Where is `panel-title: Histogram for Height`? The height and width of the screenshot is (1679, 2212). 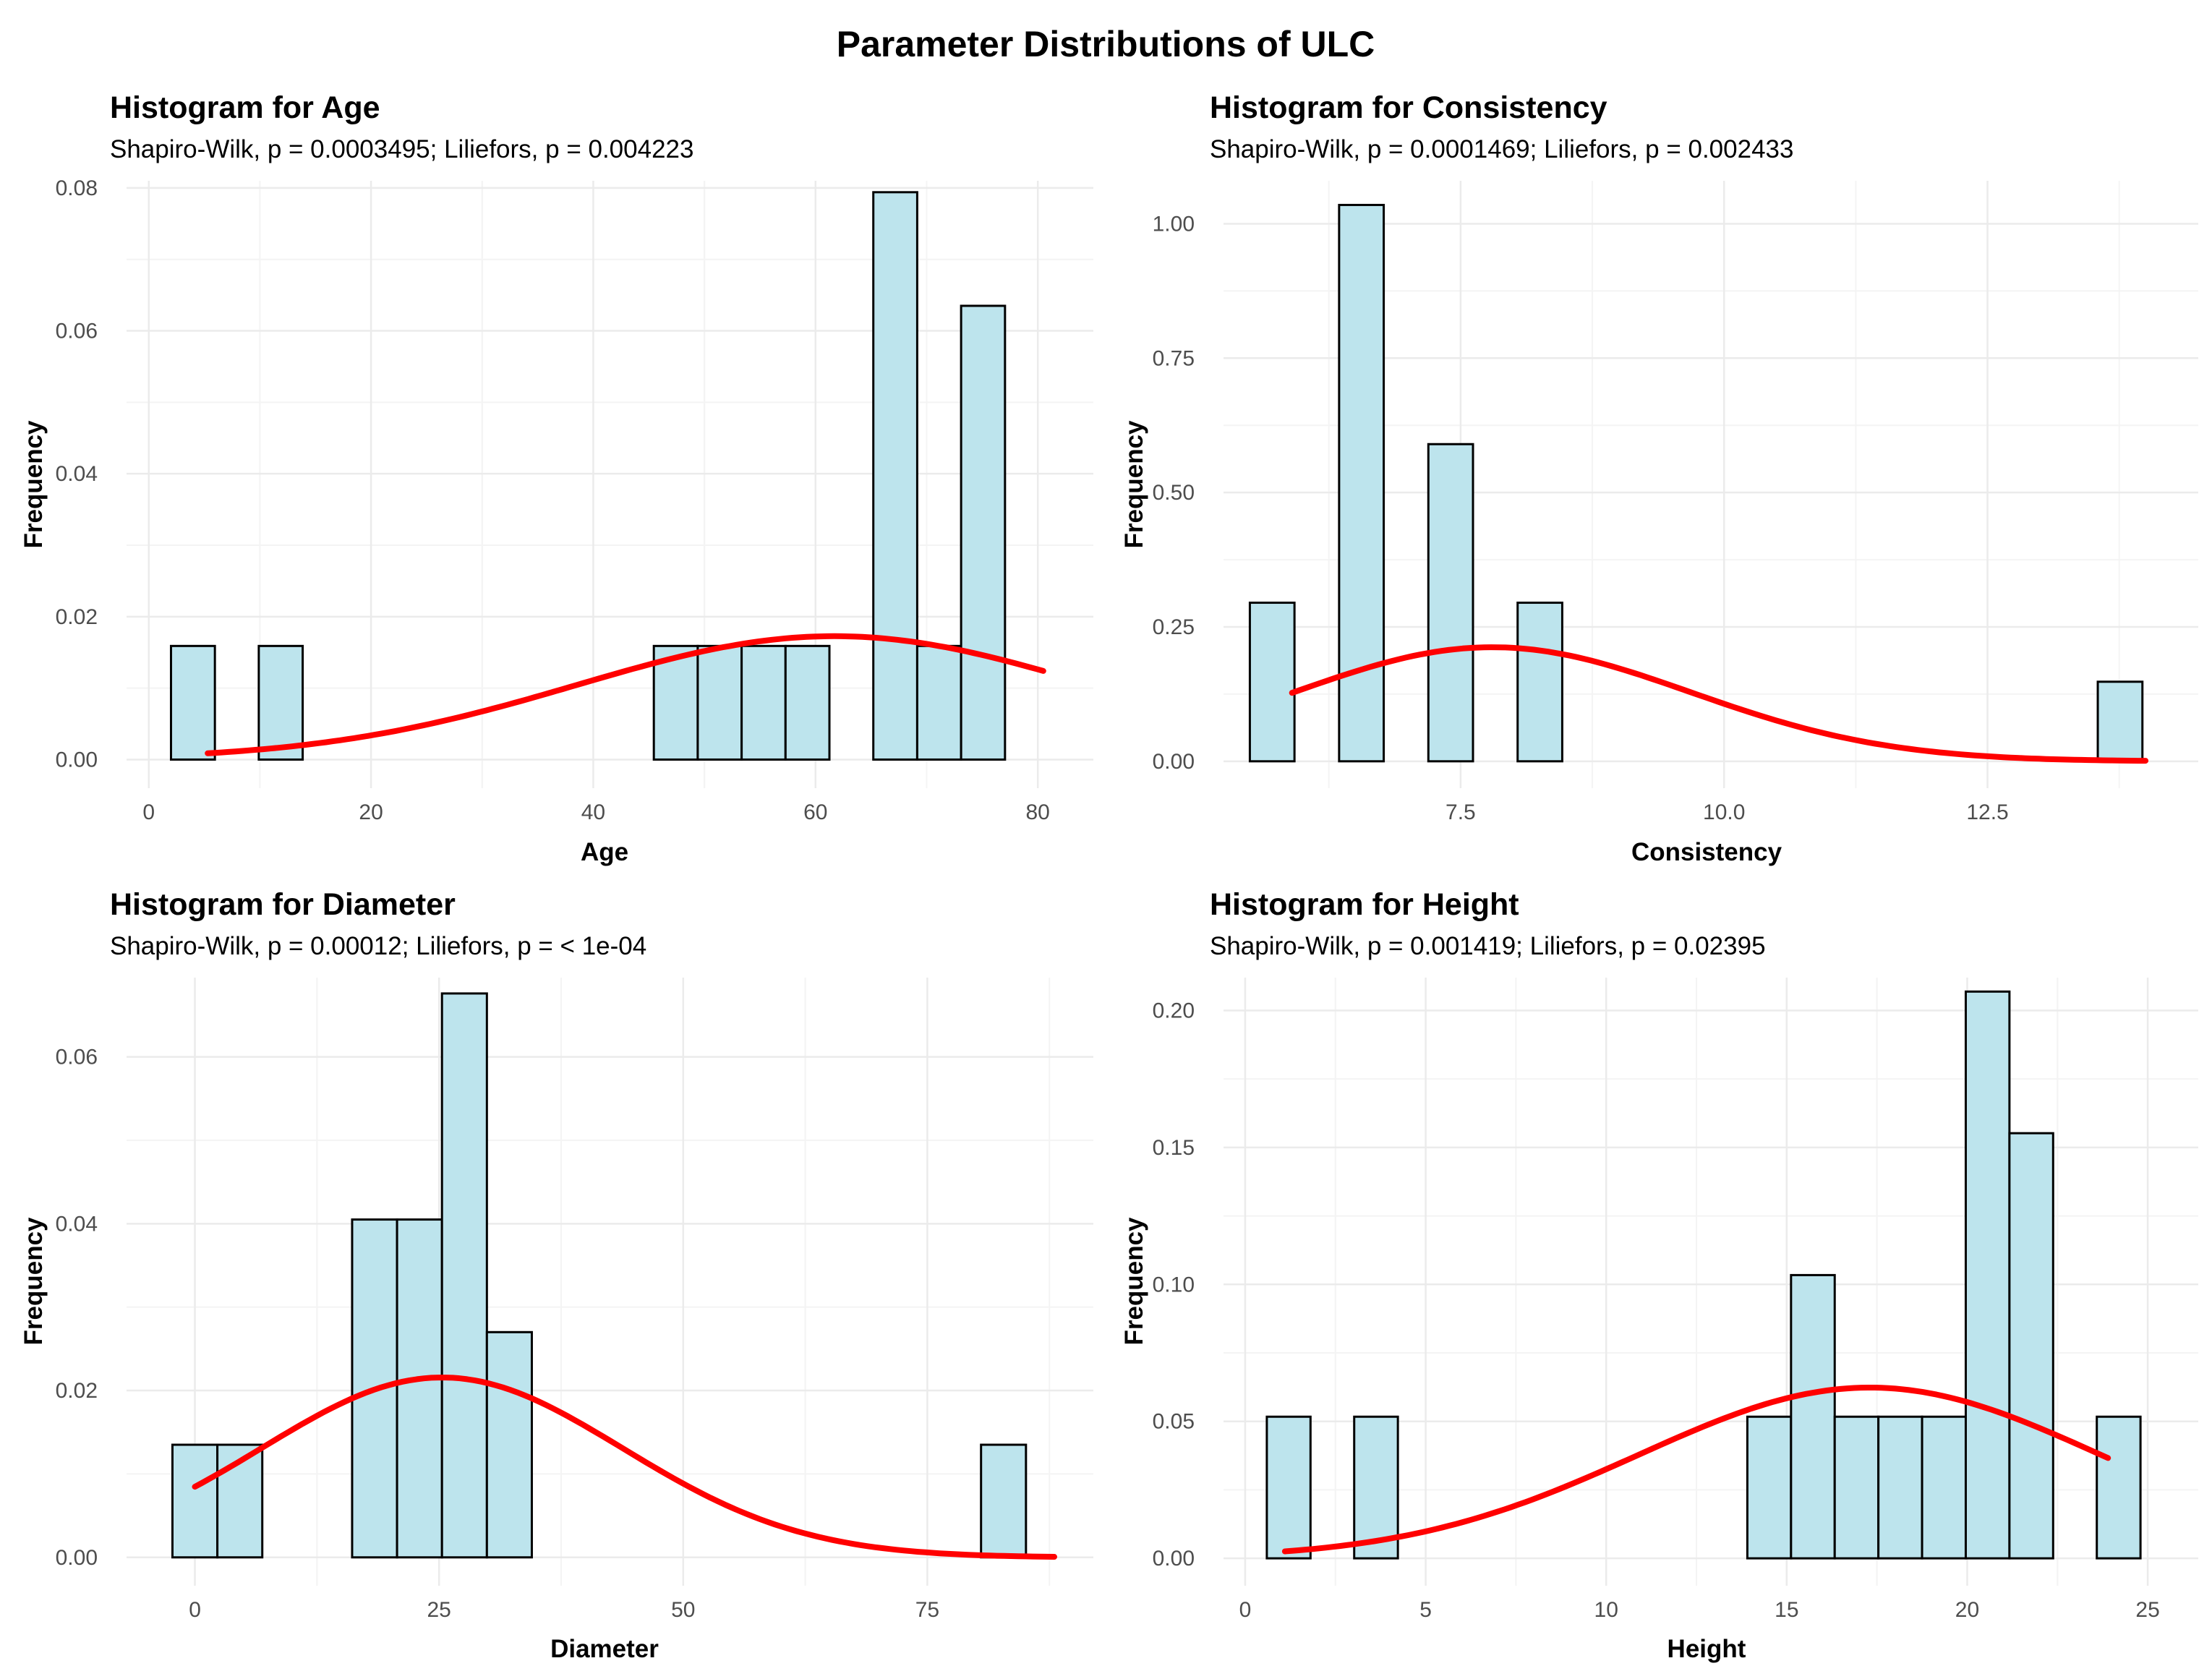 panel-title: Histogram for Height is located at coordinates (1364, 905).